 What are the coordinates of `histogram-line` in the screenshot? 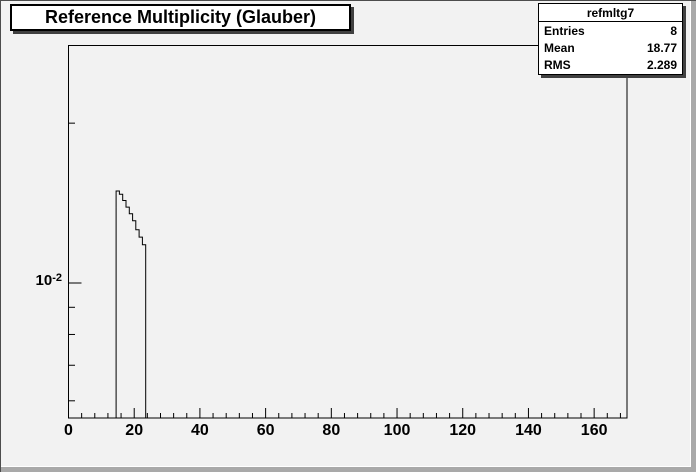 It's located at (131, 304).